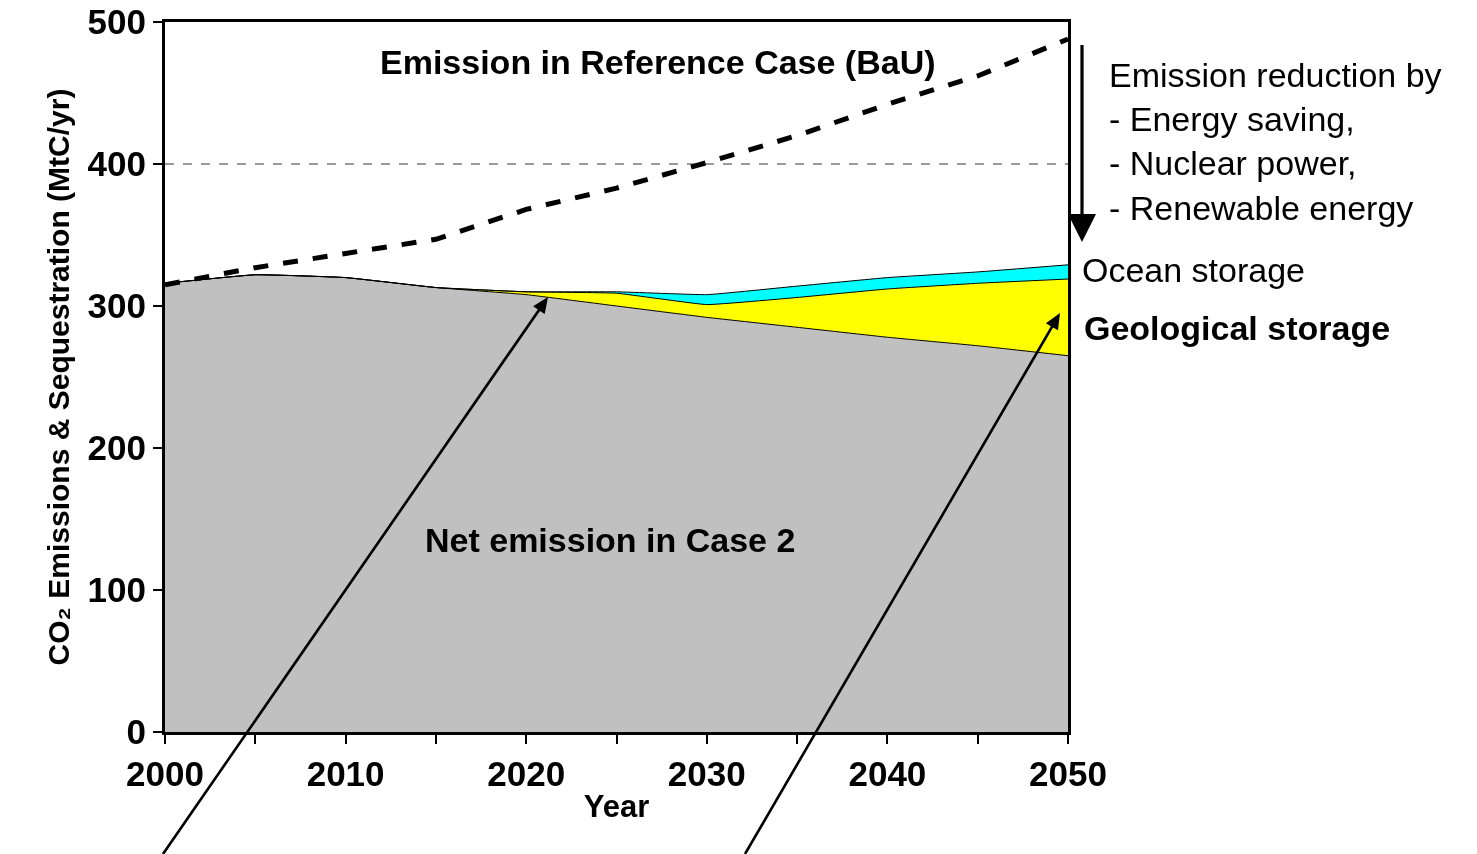 The image size is (1477, 854). Describe the element at coordinates (526, 773) in the screenshot. I see `x-tick-label: 2020` at that location.